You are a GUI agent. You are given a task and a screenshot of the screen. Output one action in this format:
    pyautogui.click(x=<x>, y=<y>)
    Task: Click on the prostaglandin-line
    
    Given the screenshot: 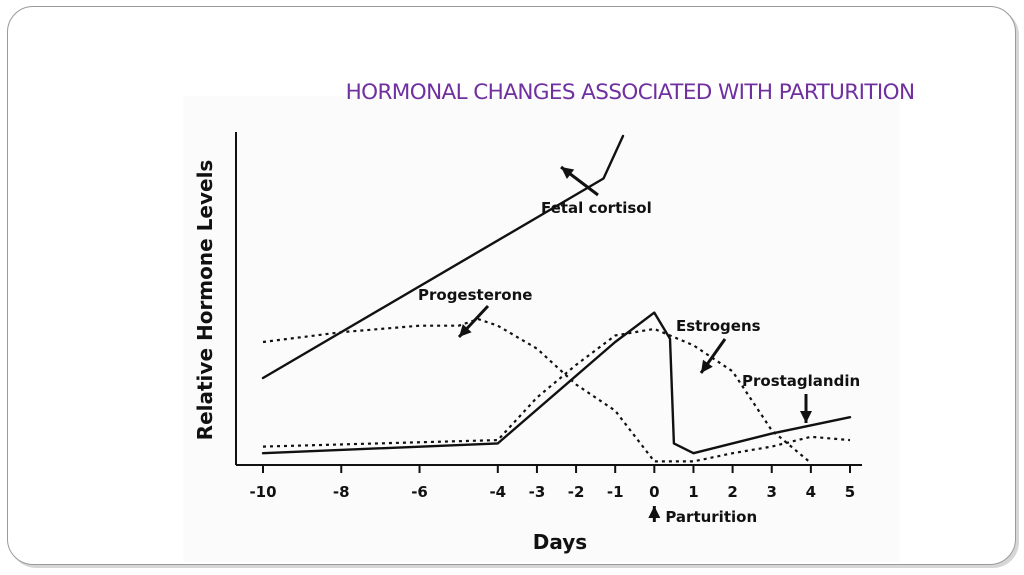 What is the action you would take?
    pyautogui.click(x=556, y=383)
    